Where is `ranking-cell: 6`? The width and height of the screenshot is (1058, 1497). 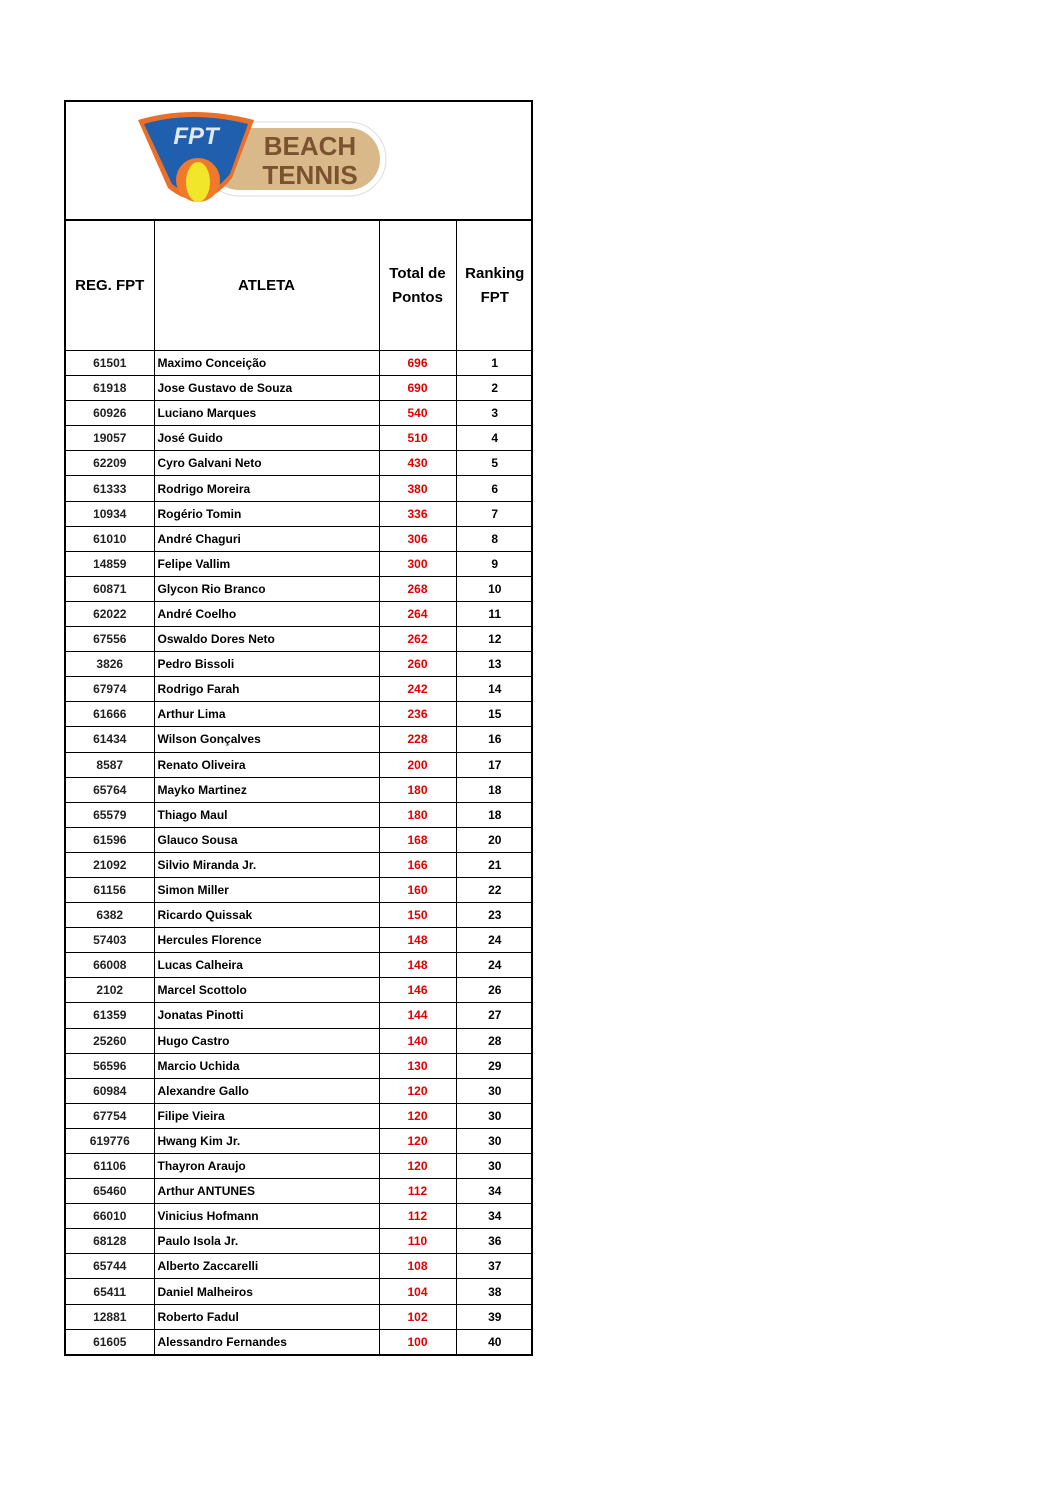
ranking-cell: 6 is located at coordinates (494, 488).